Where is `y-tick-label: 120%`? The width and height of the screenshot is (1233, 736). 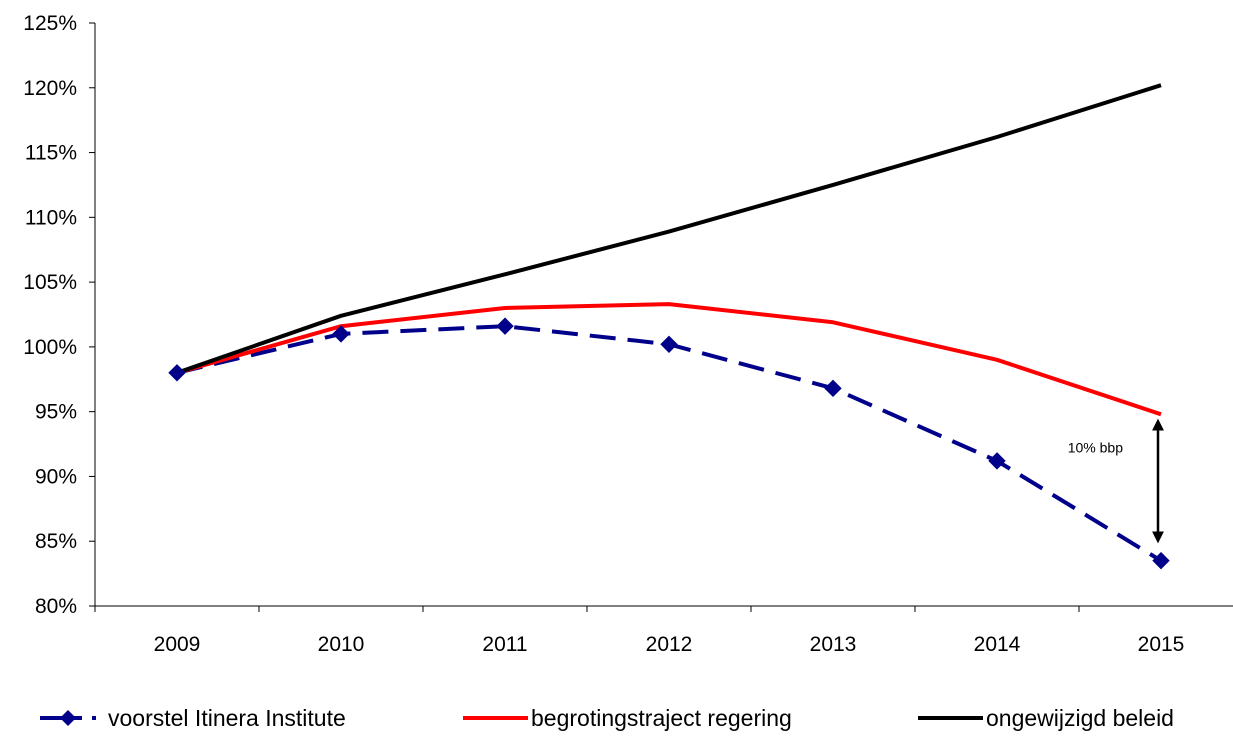
y-tick-label: 120% is located at coordinates (50, 88).